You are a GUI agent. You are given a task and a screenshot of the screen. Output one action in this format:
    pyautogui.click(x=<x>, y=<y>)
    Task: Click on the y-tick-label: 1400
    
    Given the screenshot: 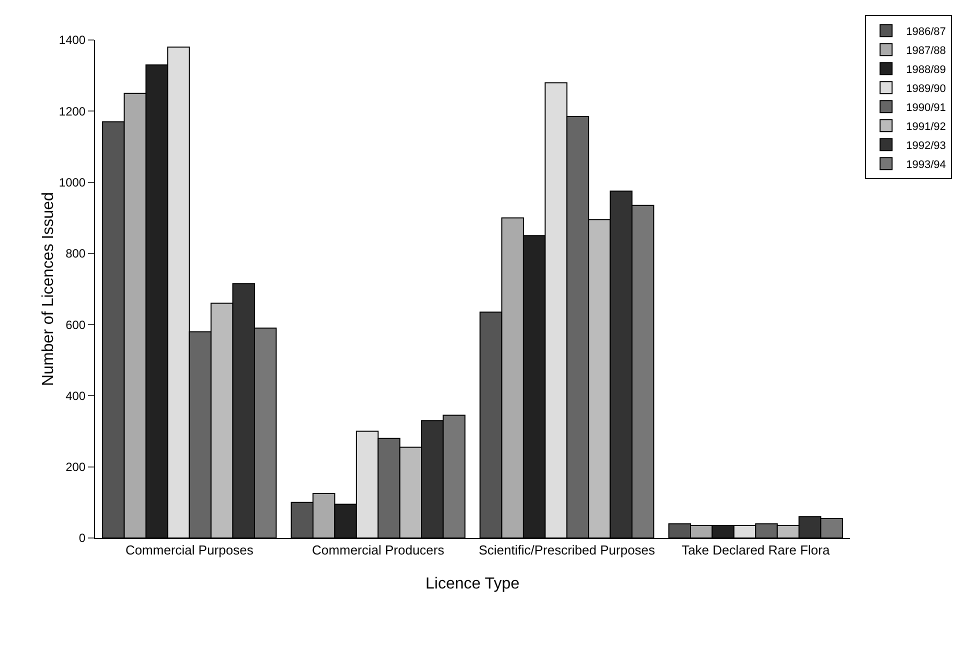 What is the action you would take?
    pyautogui.click(x=72, y=40)
    